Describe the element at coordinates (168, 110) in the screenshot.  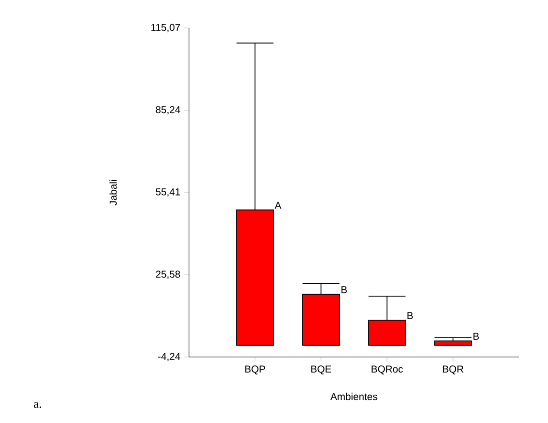
I see `y-tick-label: 85,24` at that location.